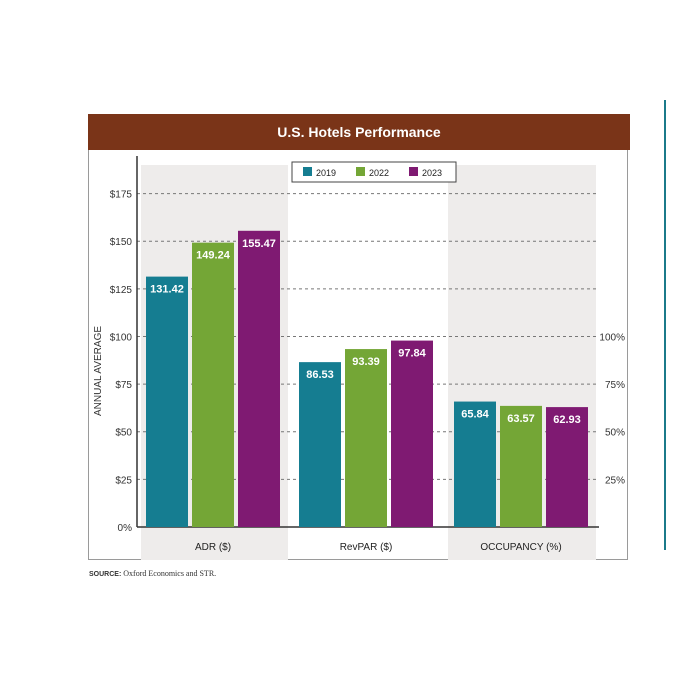 The height and width of the screenshot is (700, 700). What do you see at coordinates (121, 242) in the screenshot?
I see `y-tick-label: $150` at bounding box center [121, 242].